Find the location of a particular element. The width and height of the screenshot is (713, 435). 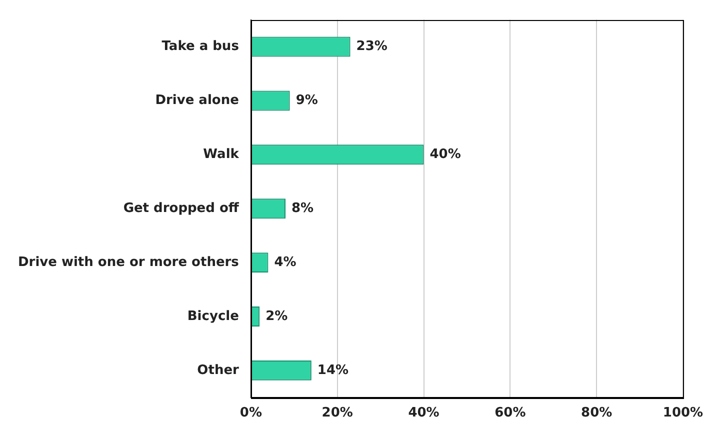

y-tick-label: Bicycle is located at coordinates (213, 316).